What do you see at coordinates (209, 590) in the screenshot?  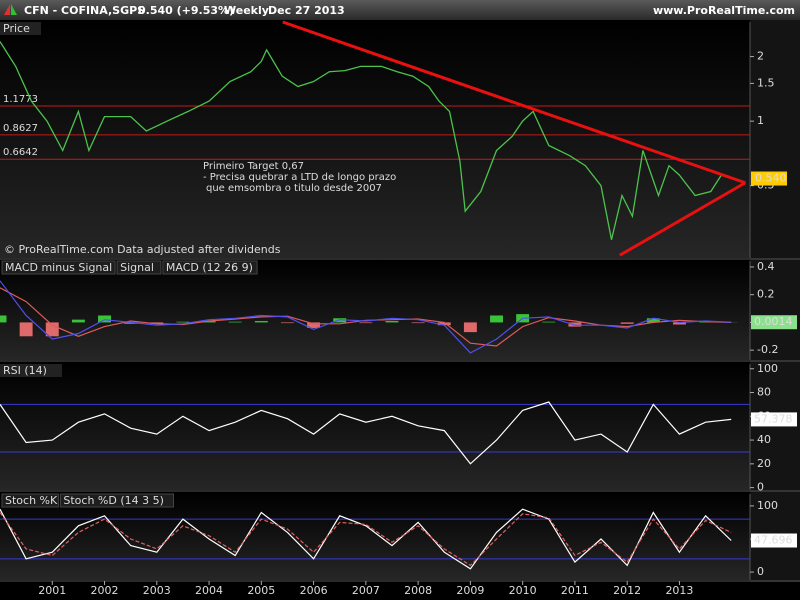 I see `x-tick-label: 2004` at bounding box center [209, 590].